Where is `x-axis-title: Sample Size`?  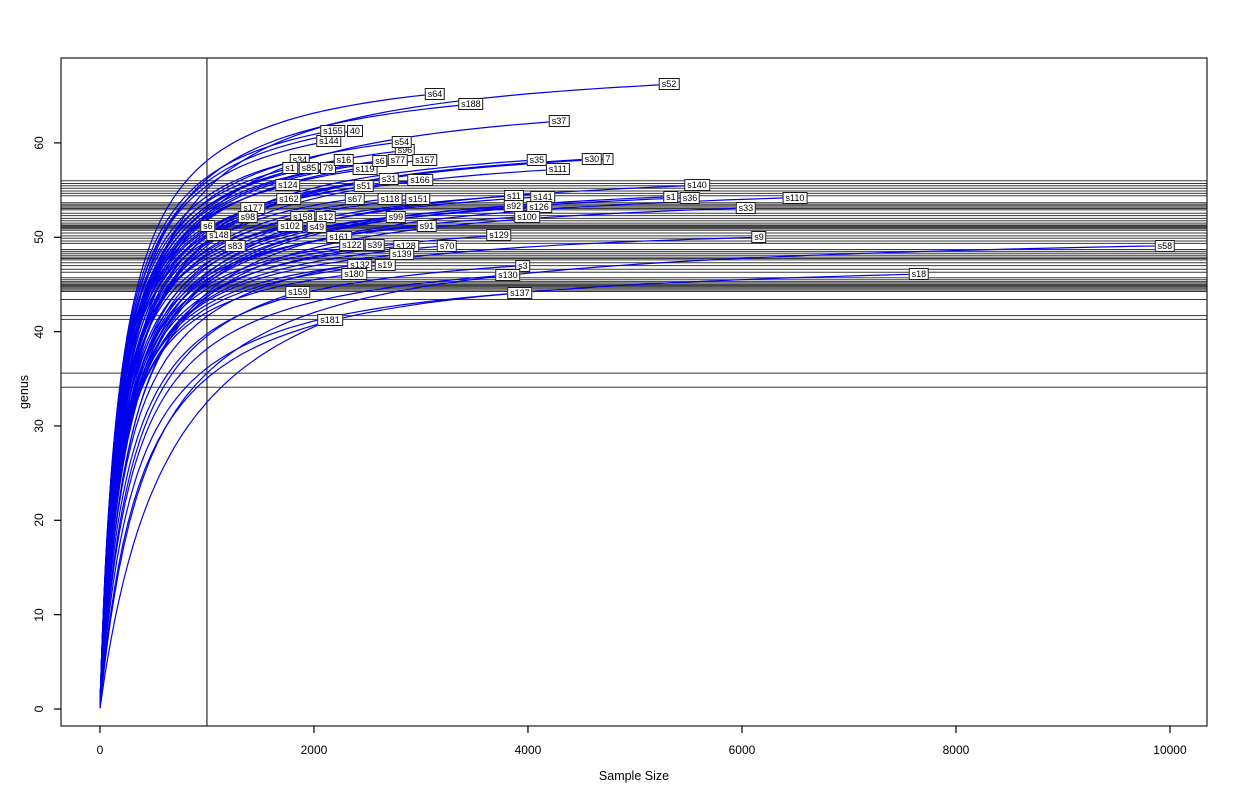 x-axis-title: Sample Size is located at coordinates (634, 776).